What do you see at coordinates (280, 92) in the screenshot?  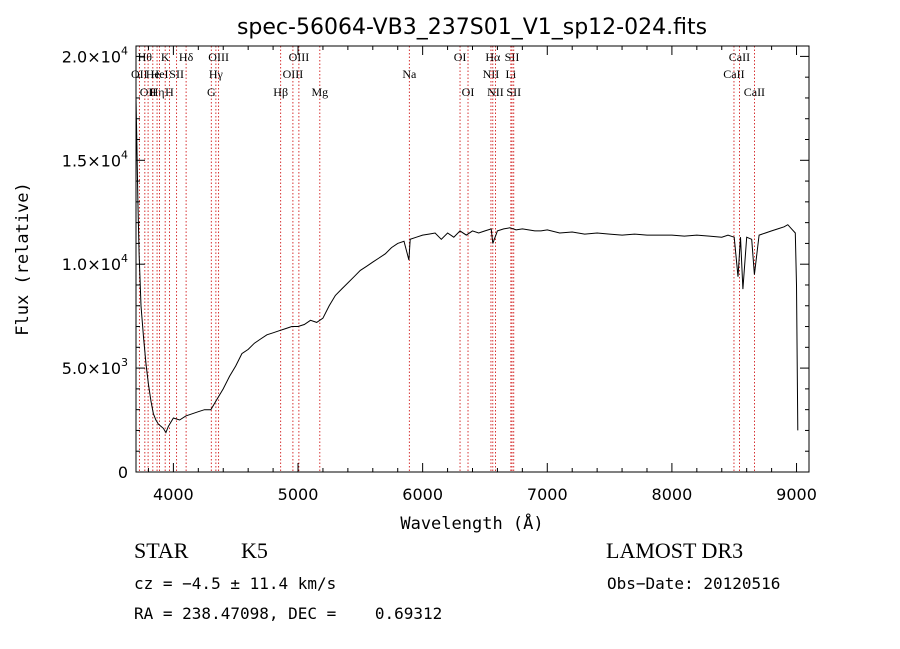 I see `line-label: Hβ` at bounding box center [280, 92].